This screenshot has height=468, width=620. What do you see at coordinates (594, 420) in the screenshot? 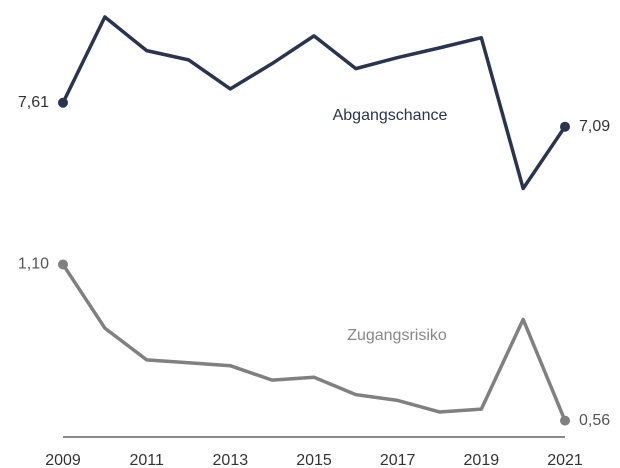
I see `value-label: 0,56` at bounding box center [594, 420].